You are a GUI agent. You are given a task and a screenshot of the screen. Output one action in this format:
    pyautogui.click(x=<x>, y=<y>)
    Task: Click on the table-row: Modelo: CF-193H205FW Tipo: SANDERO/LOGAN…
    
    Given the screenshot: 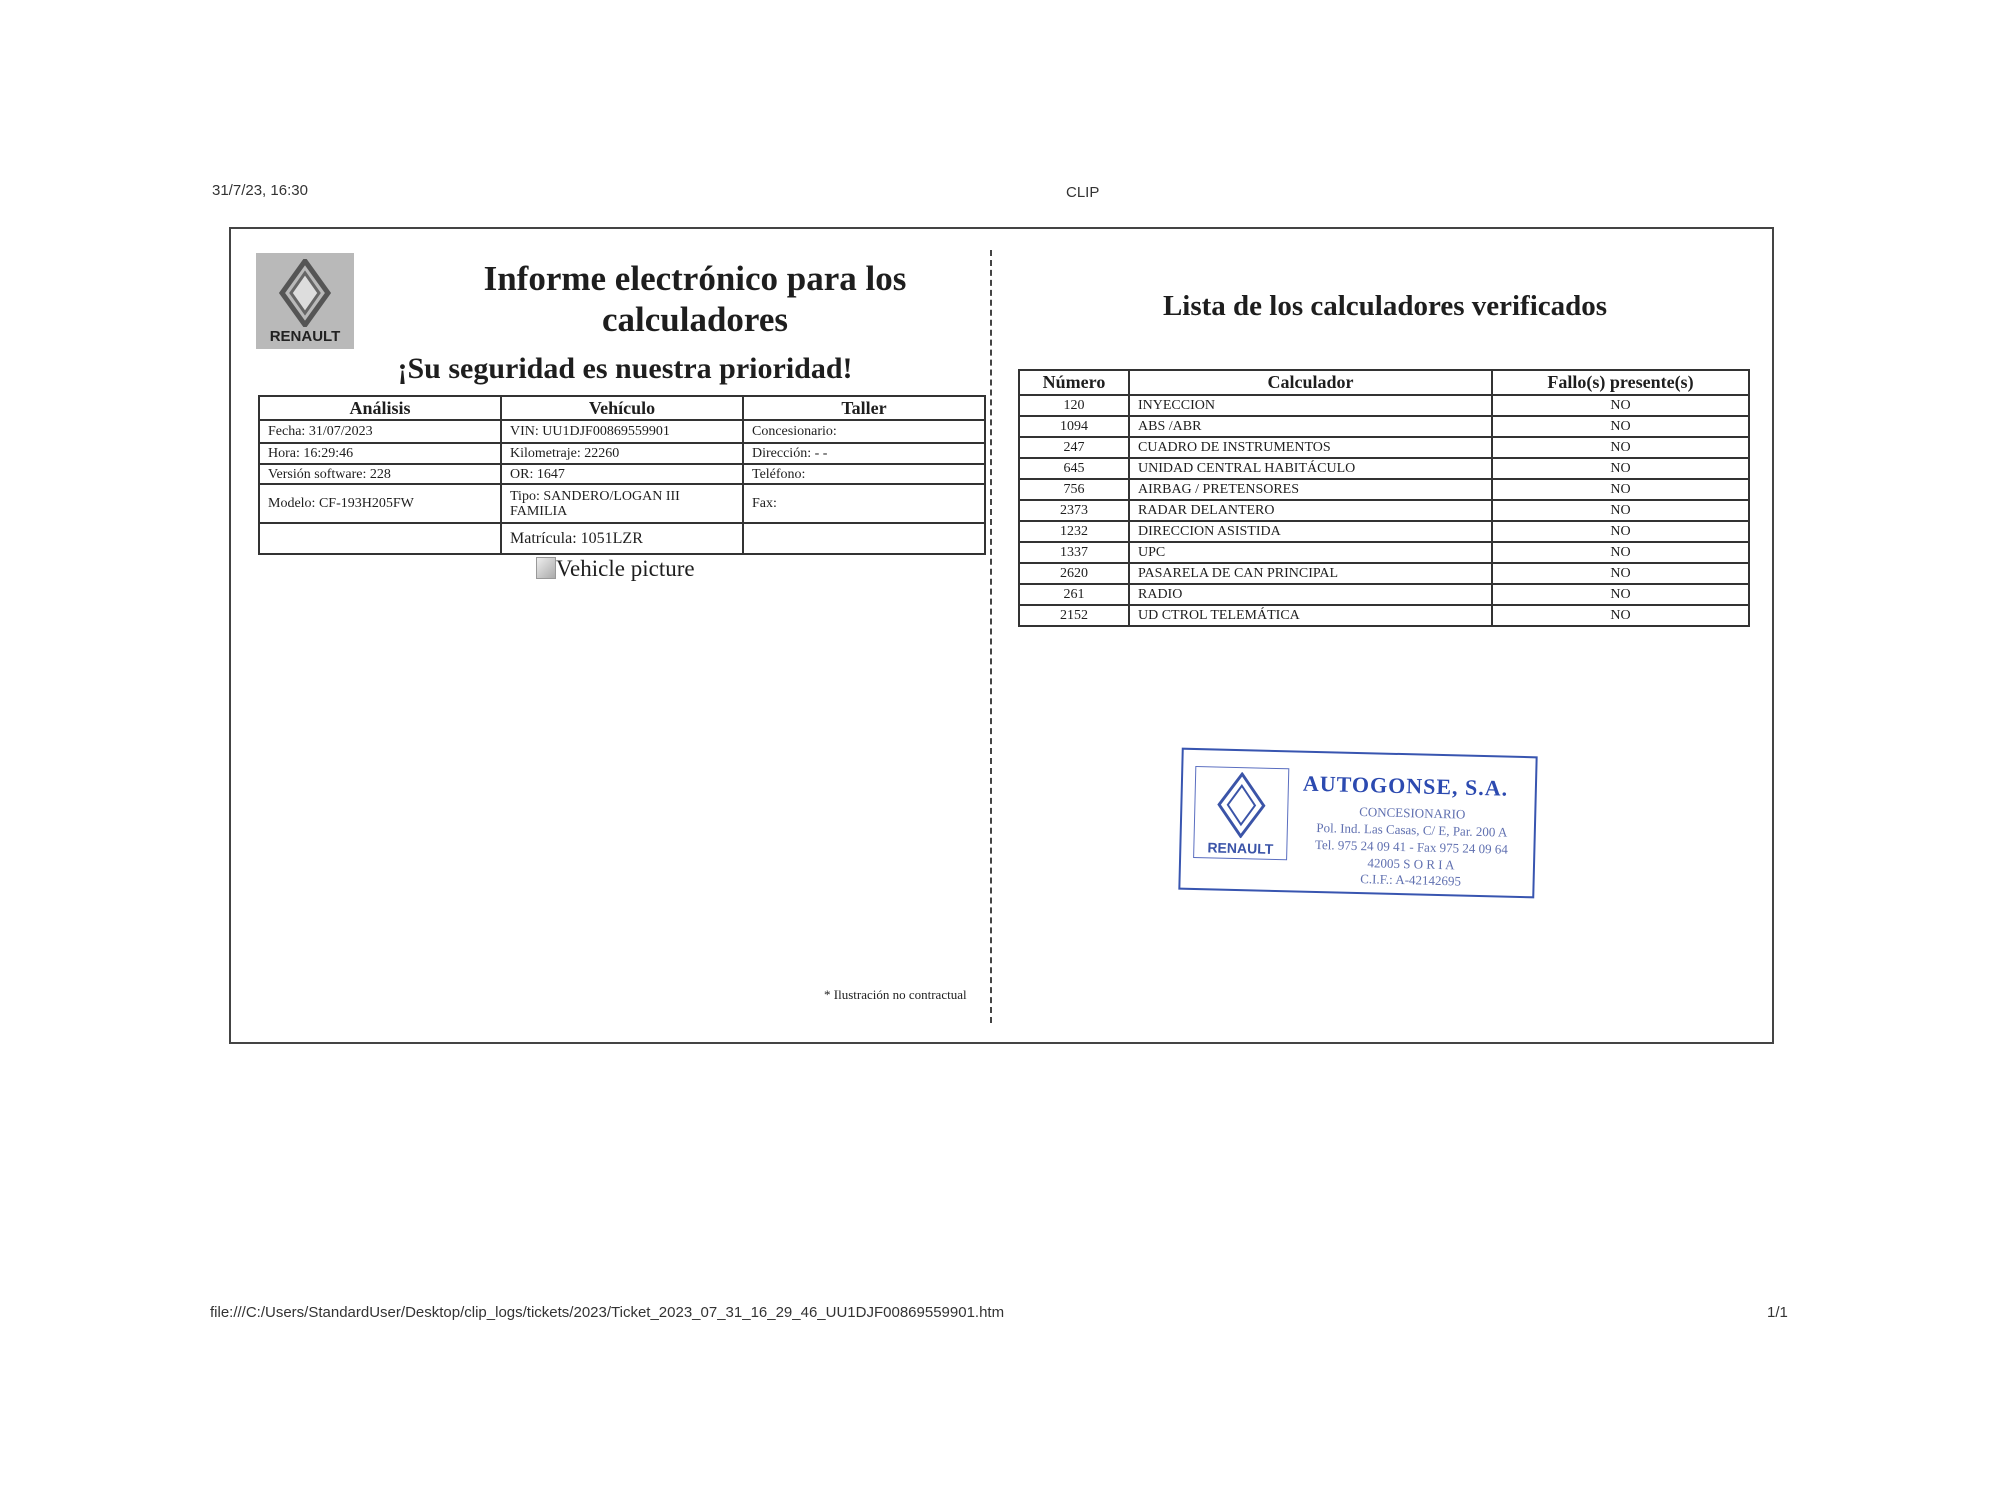 What is the action you would take?
    pyautogui.click(x=622, y=503)
    